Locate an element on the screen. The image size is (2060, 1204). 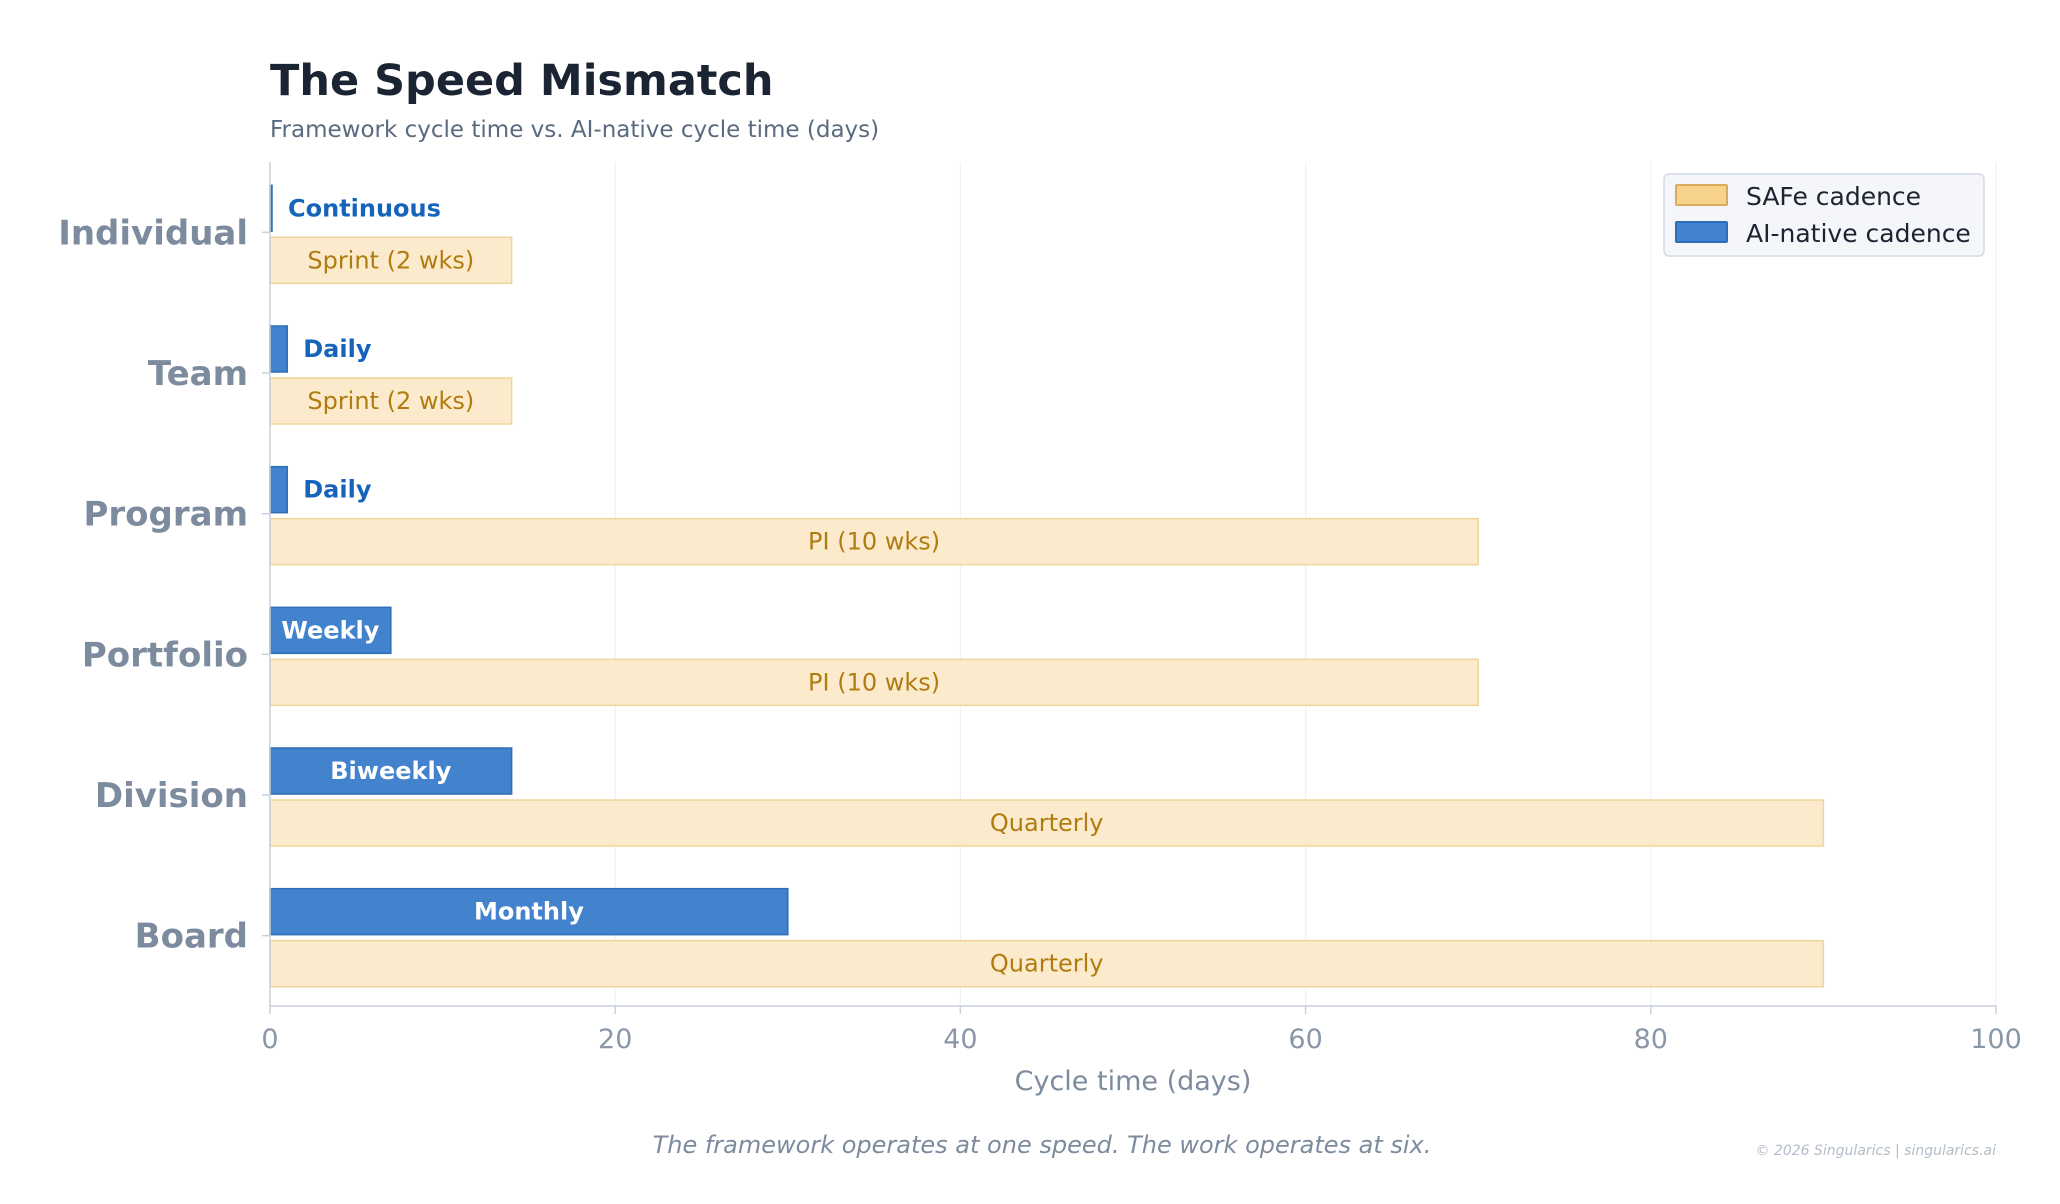
category-label-program: Program is located at coordinates (165, 515).